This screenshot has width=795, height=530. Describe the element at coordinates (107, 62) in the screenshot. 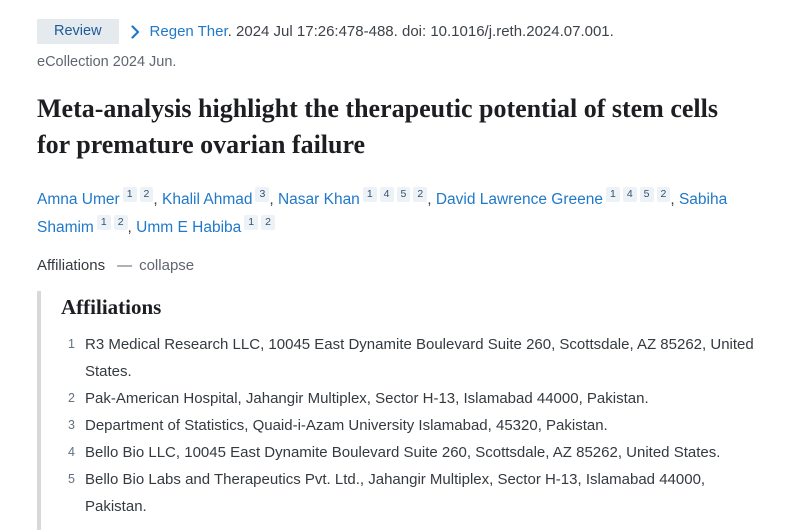

I see `ecollection-text: eCollection 2024 Jun.` at that location.